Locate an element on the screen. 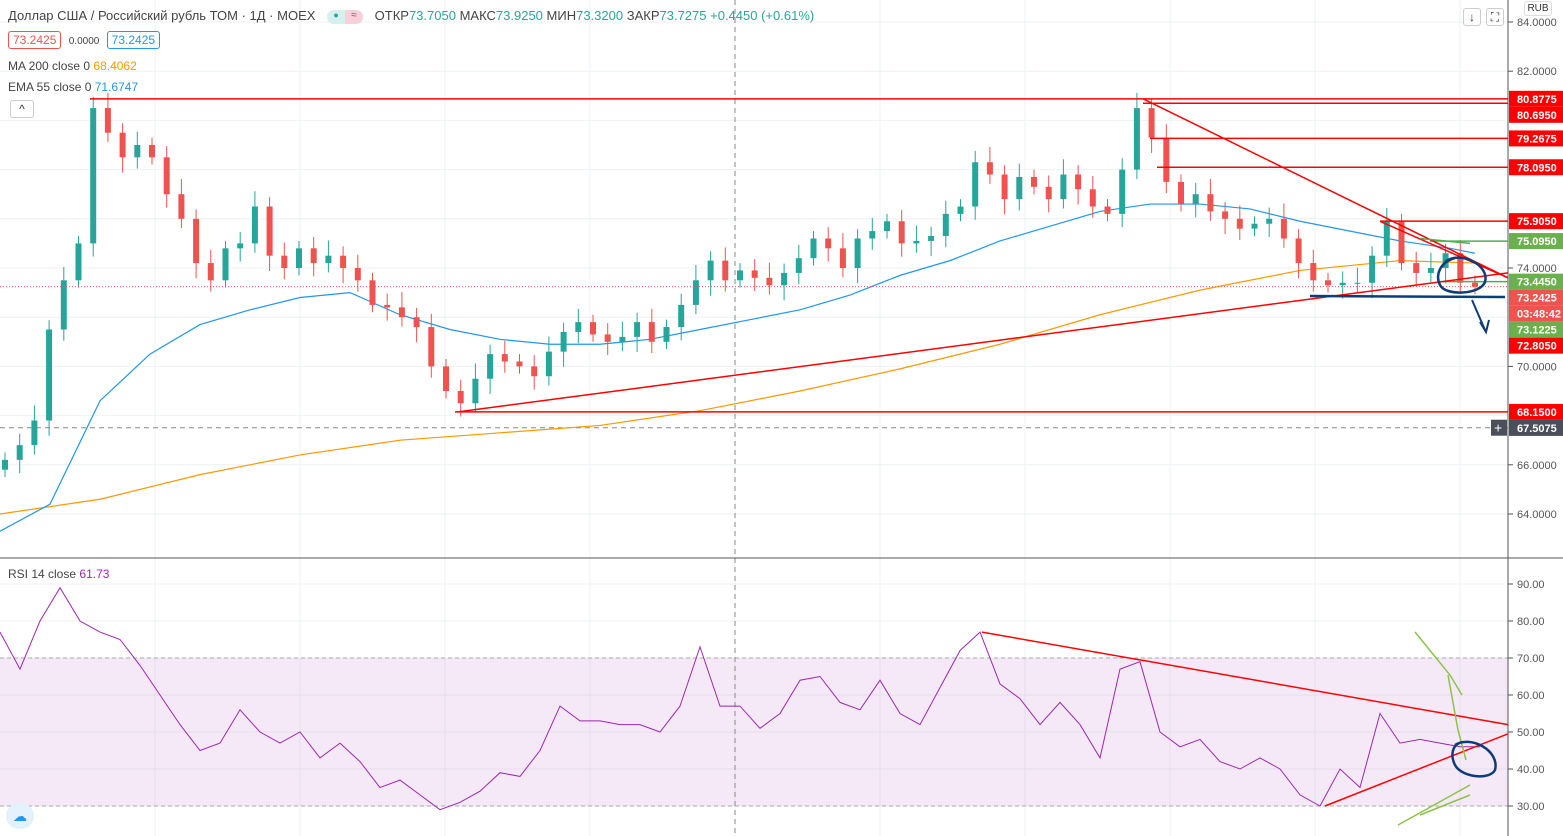 The width and height of the screenshot is (1563, 836). hand-line-drawing is located at coordinates (1407, 296).